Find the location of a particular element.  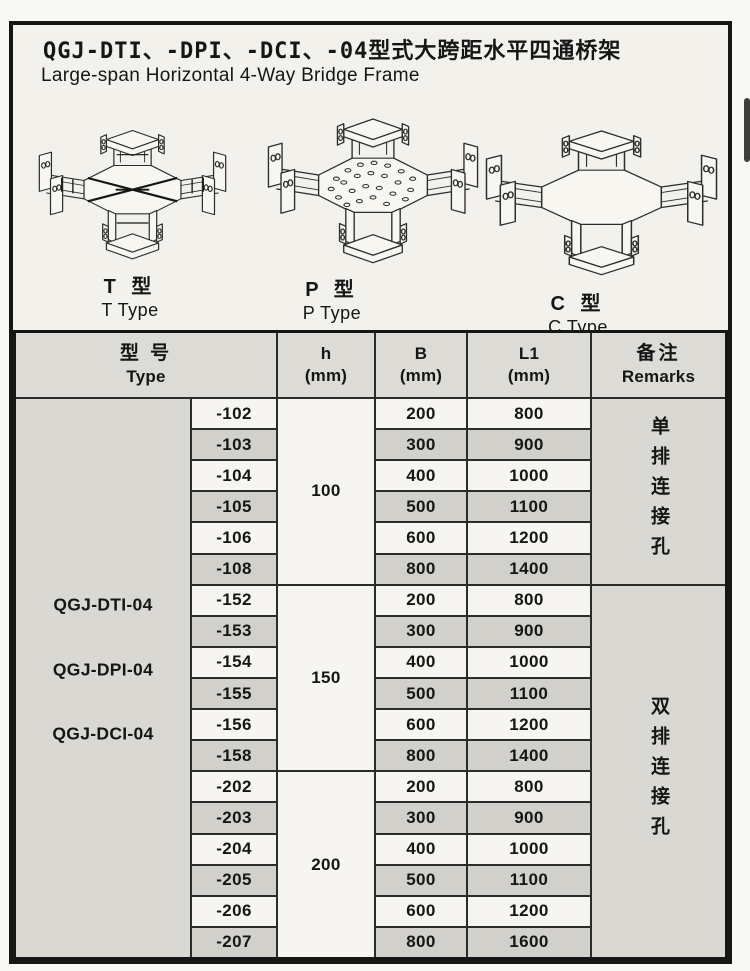

suffix-cell: -103 is located at coordinates (234, 445).